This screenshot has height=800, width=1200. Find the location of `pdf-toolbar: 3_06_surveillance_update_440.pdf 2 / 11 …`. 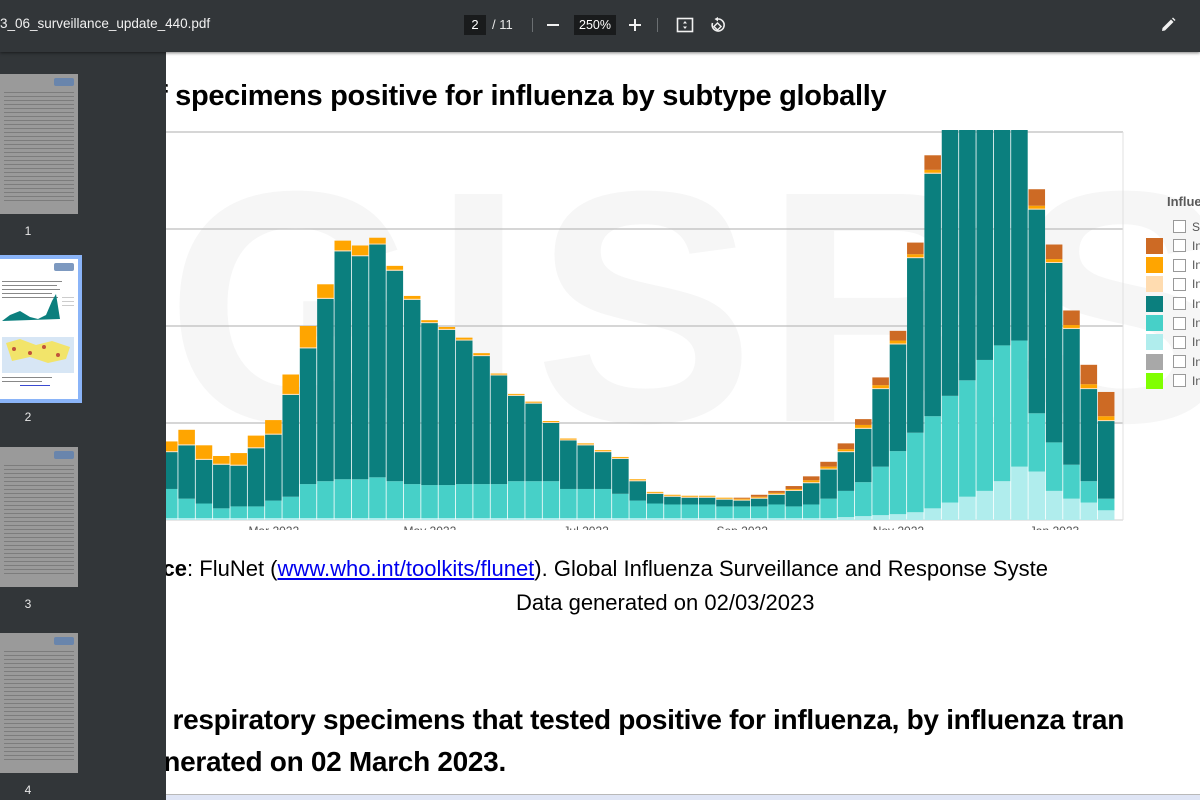

pdf-toolbar: 3_06_surveillance_update_440.pdf 2 / 11 … is located at coordinates (600, 26).